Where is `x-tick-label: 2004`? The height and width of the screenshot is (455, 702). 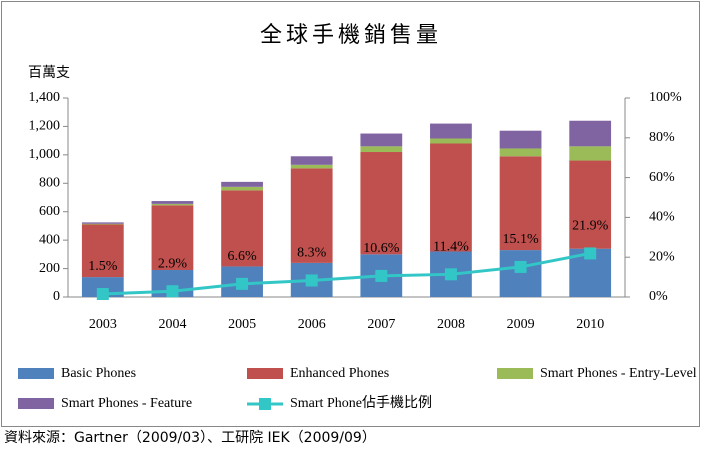 x-tick-label: 2004 is located at coordinates (172, 324).